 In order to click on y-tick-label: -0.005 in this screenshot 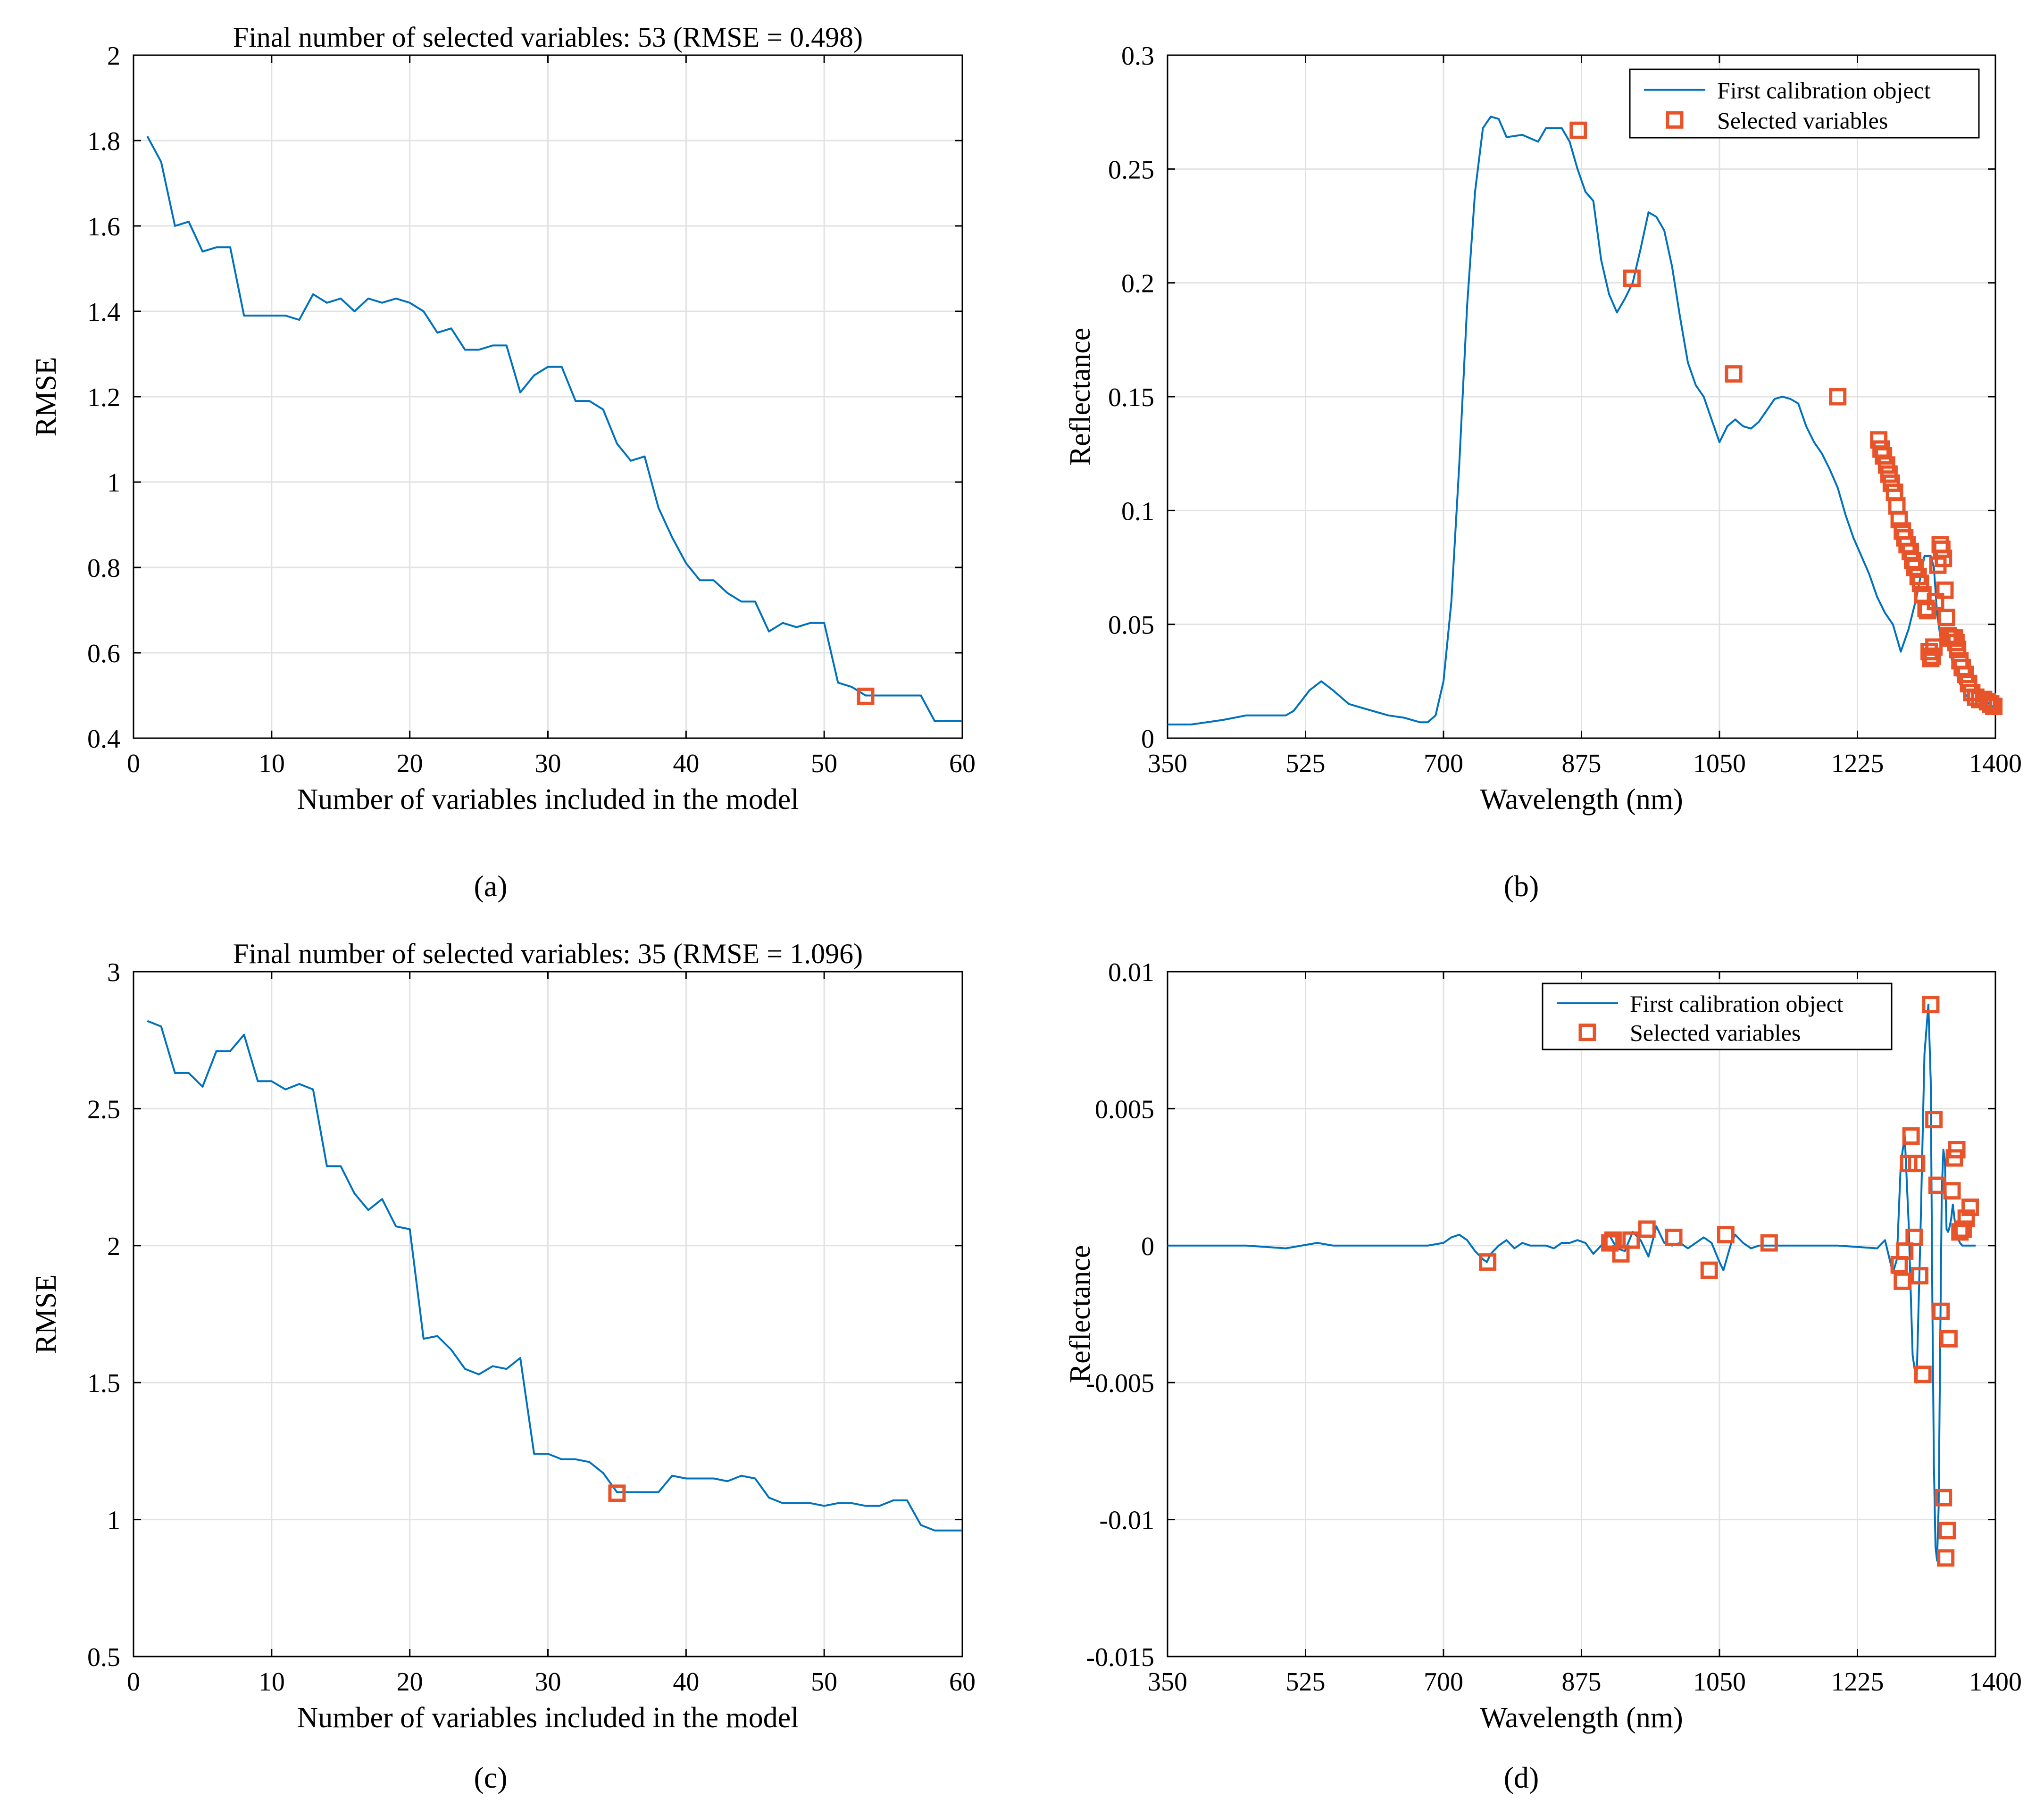, I will do `click(1120, 1383)`.